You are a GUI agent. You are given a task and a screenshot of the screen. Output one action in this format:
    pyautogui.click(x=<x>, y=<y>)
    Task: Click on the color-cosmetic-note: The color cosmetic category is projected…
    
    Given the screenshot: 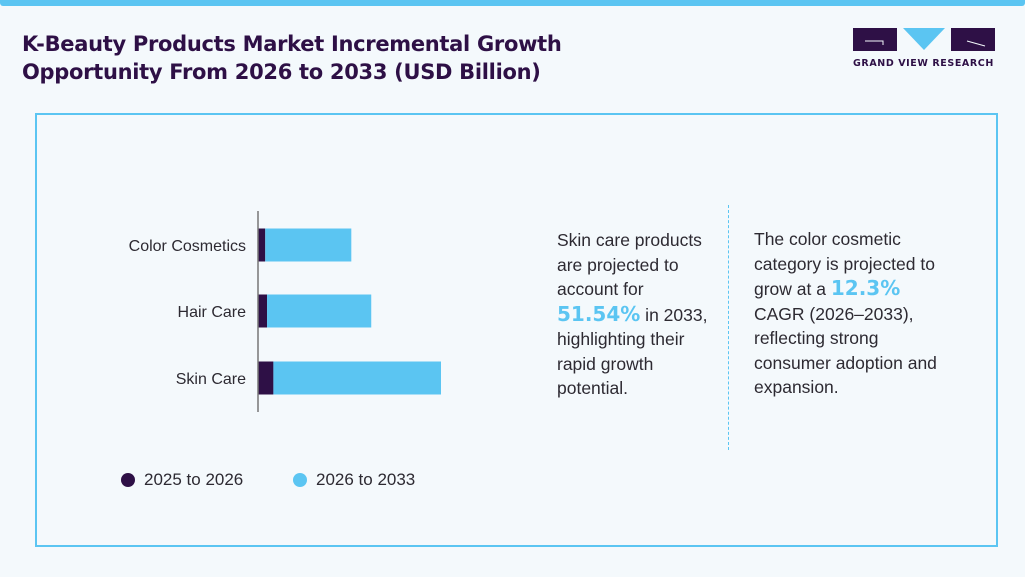 What is the action you would take?
    pyautogui.click(x=846, y=313)
    